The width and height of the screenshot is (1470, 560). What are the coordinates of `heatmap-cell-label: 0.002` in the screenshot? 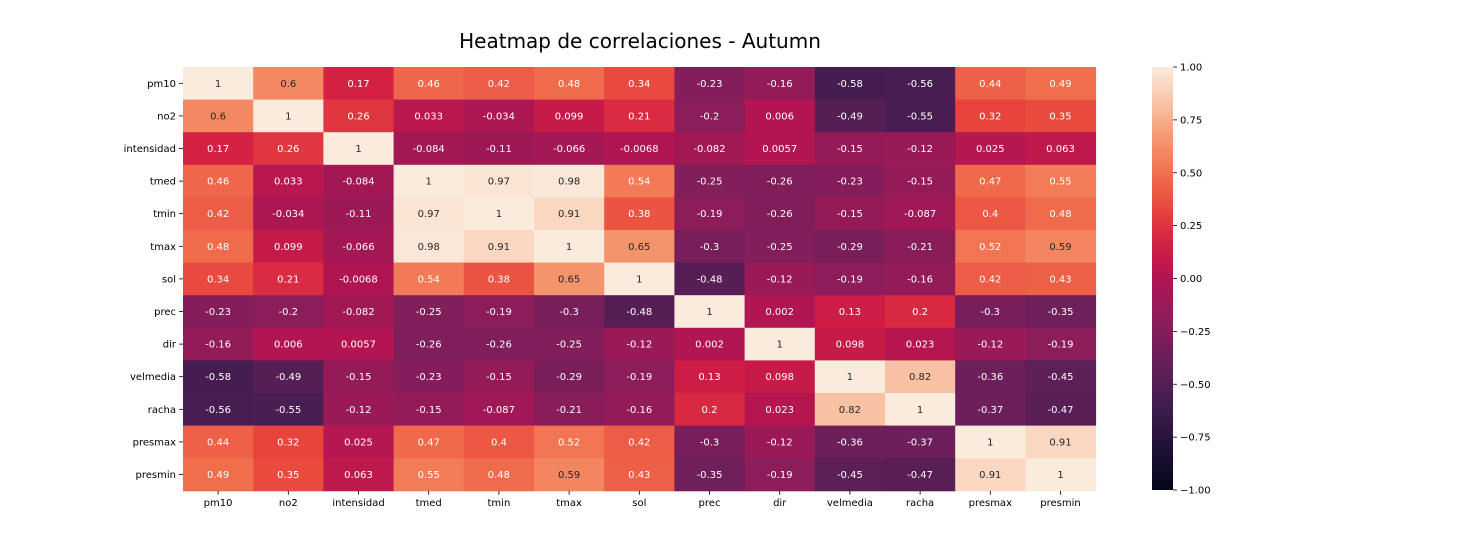 It's located at (779, 312).